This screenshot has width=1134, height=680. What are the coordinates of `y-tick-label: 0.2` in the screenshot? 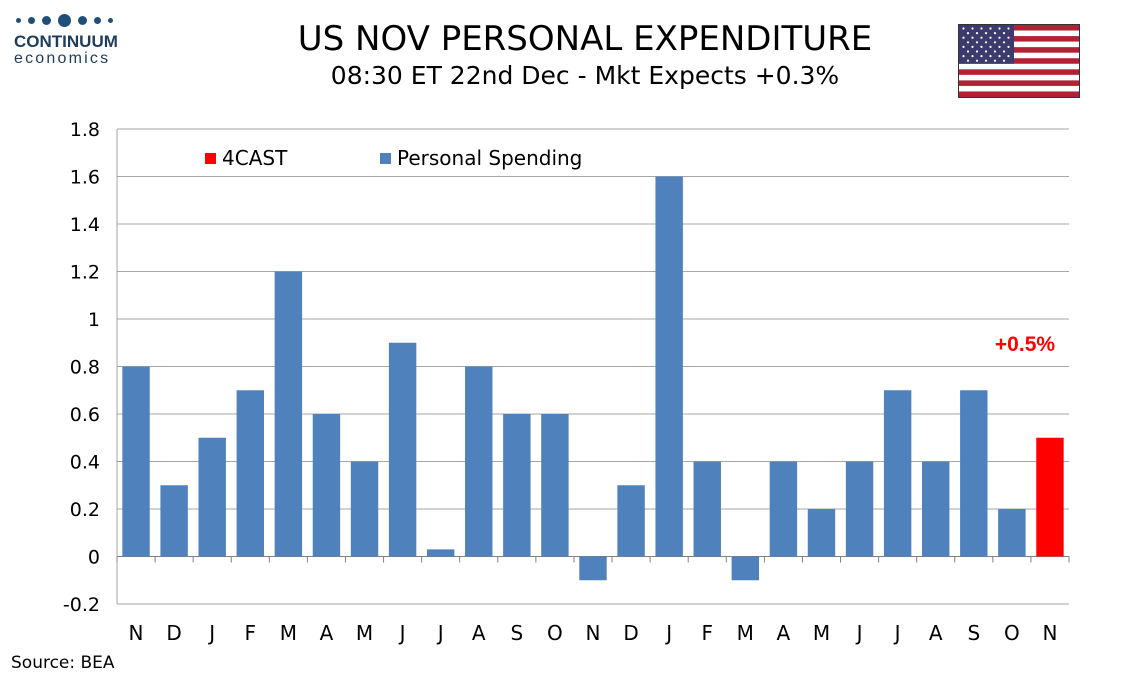 It's located at (85, 510).